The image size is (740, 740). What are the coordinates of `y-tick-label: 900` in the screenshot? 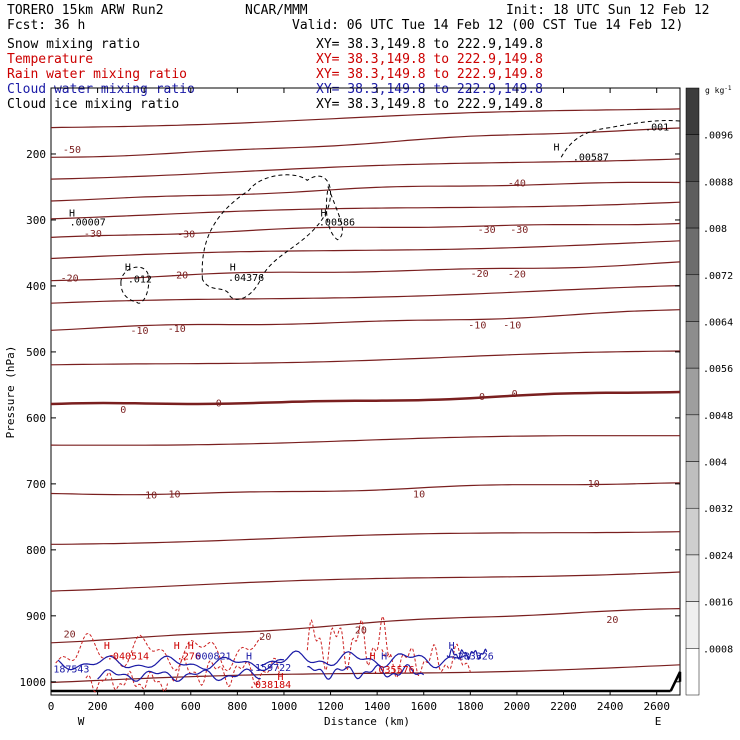 It's located at (36, 616).